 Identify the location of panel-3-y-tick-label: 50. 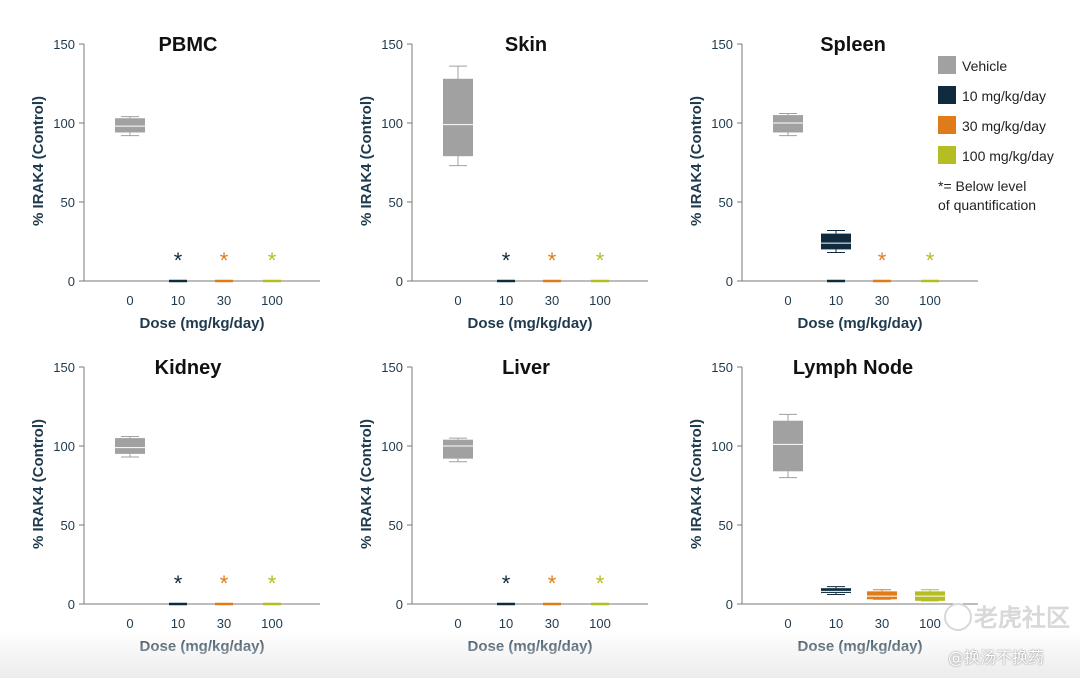
(726, 202).